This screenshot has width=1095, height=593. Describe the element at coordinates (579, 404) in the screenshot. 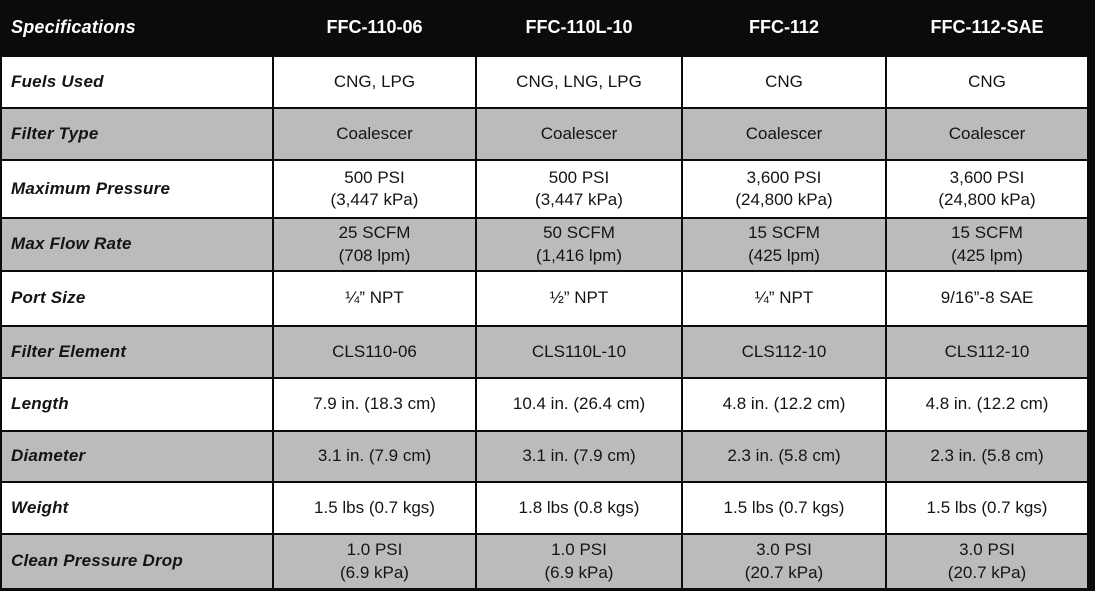

I see `spec-value-cell: 10.4 in. (26.4 cm)` at that location.